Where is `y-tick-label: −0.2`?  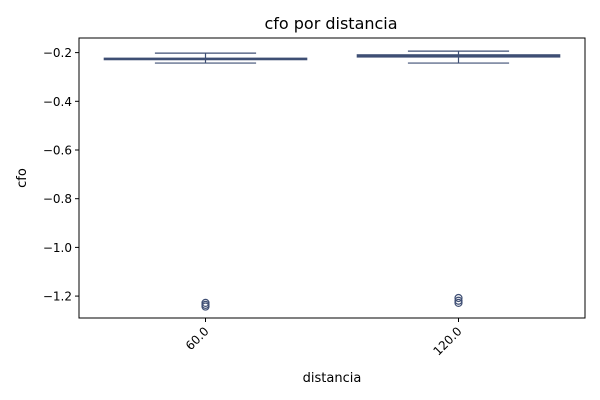 y-tick-label: −0.2 is located at coordinates (57, 53).